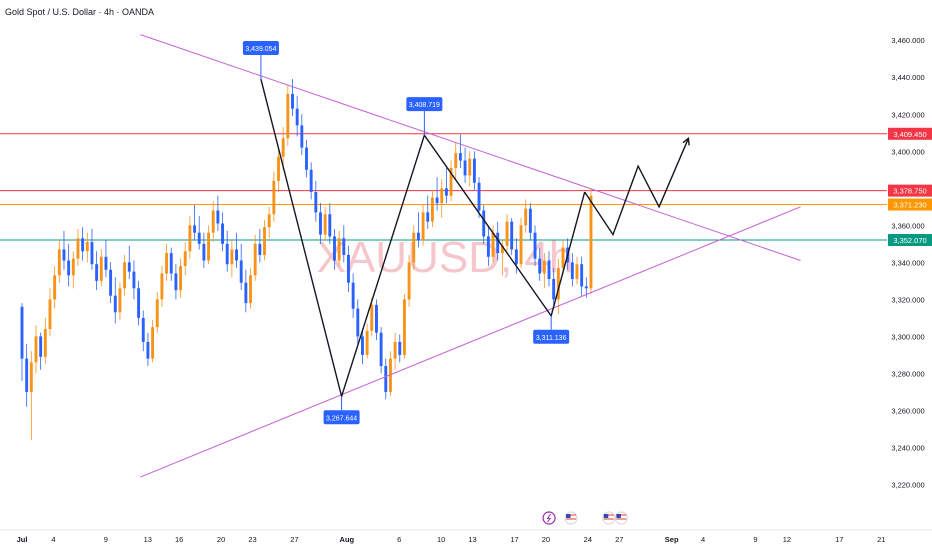 The width and height of the screenshot is (932, 555). I want to click on x-axis-tick-label: Sep, so click(672, 539).